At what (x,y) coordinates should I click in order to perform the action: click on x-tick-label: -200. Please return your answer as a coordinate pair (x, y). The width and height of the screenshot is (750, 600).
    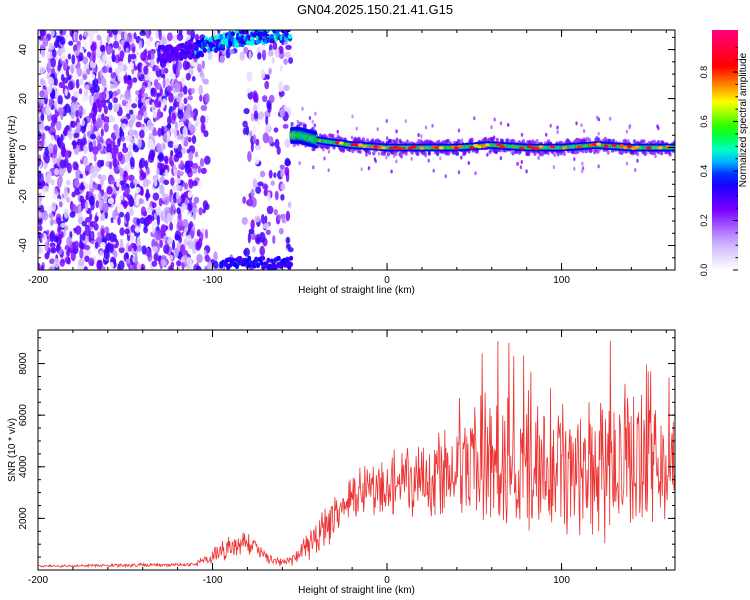
    Looking at the image, I should click on (38, 280).